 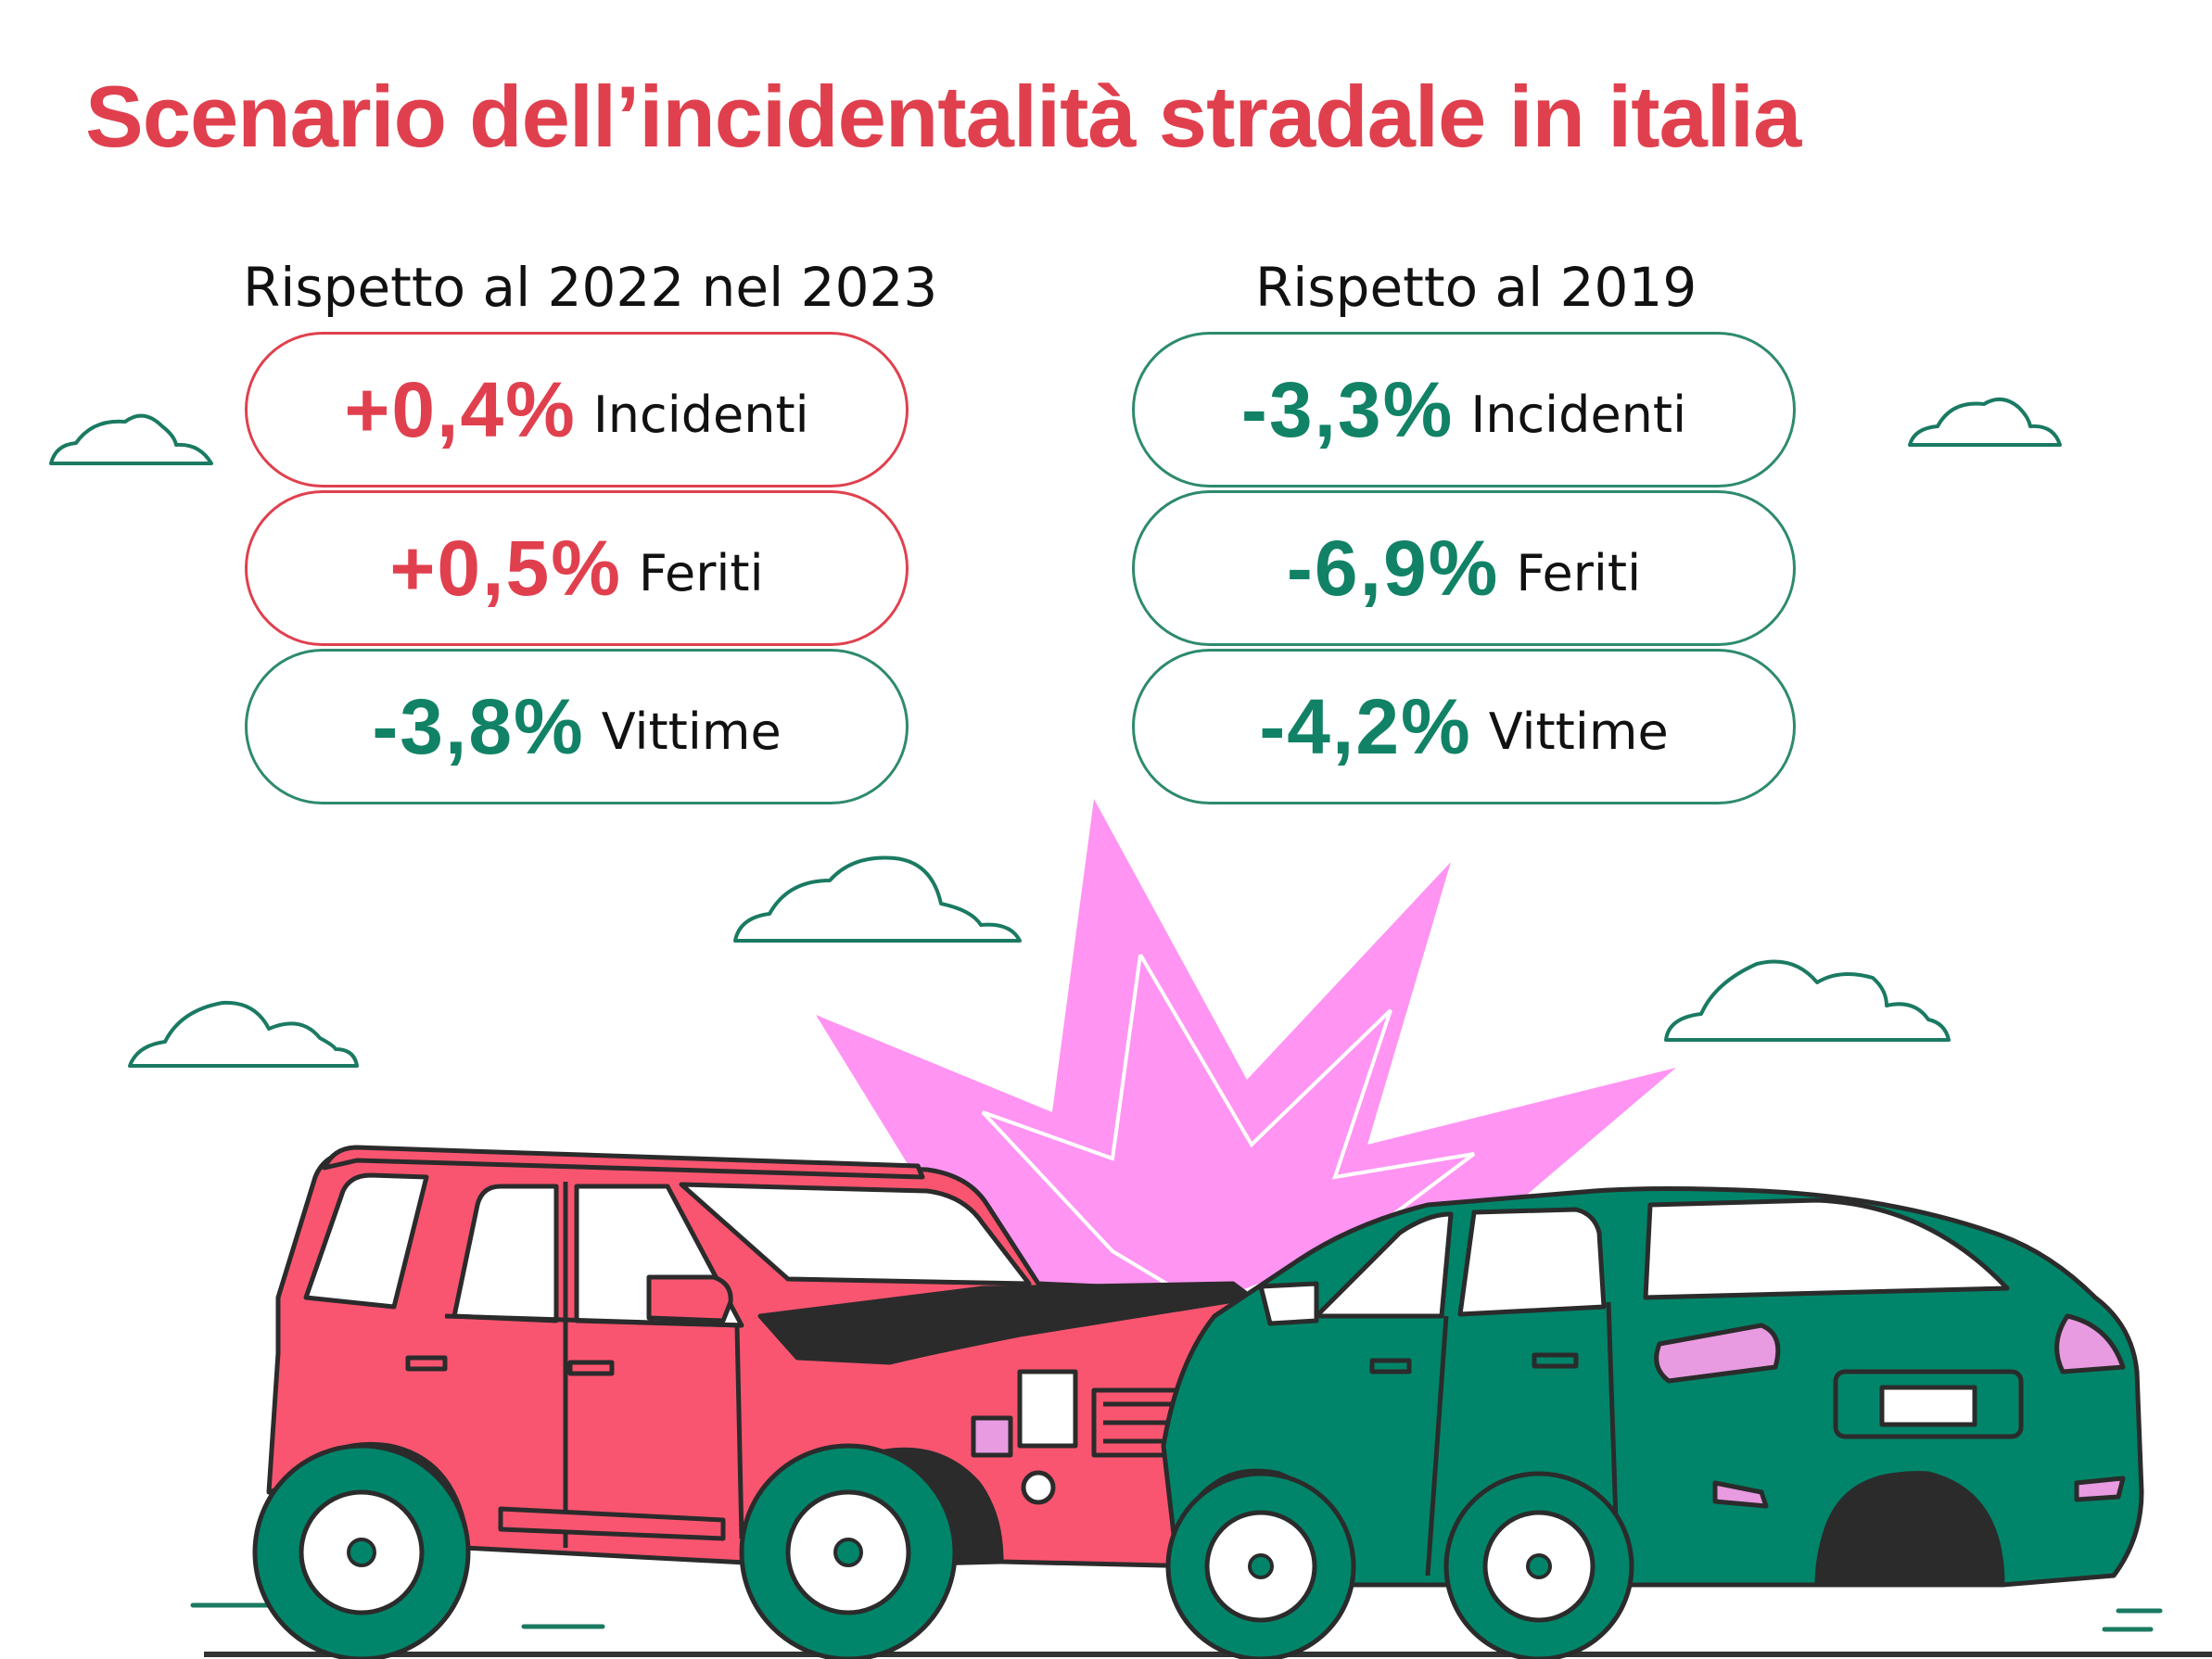 I want to click on stat-pill-left-incidenti: +0,4% Incidenti, so click(x=577, y=410).